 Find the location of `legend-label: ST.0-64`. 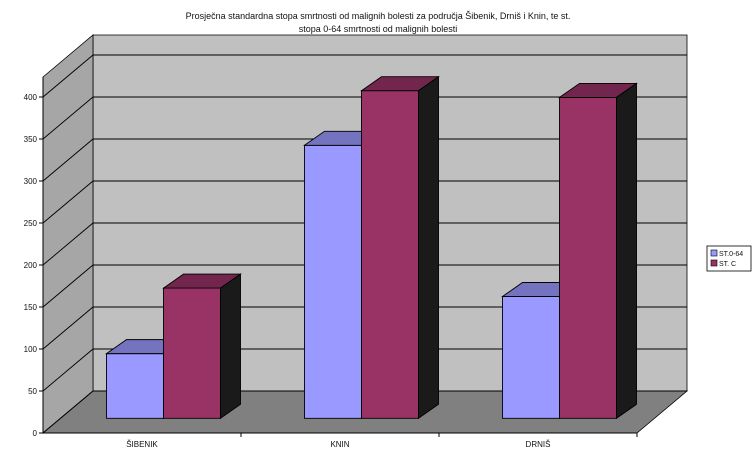

legend-label: ST.0-64 is located at coordinates (731, 254).